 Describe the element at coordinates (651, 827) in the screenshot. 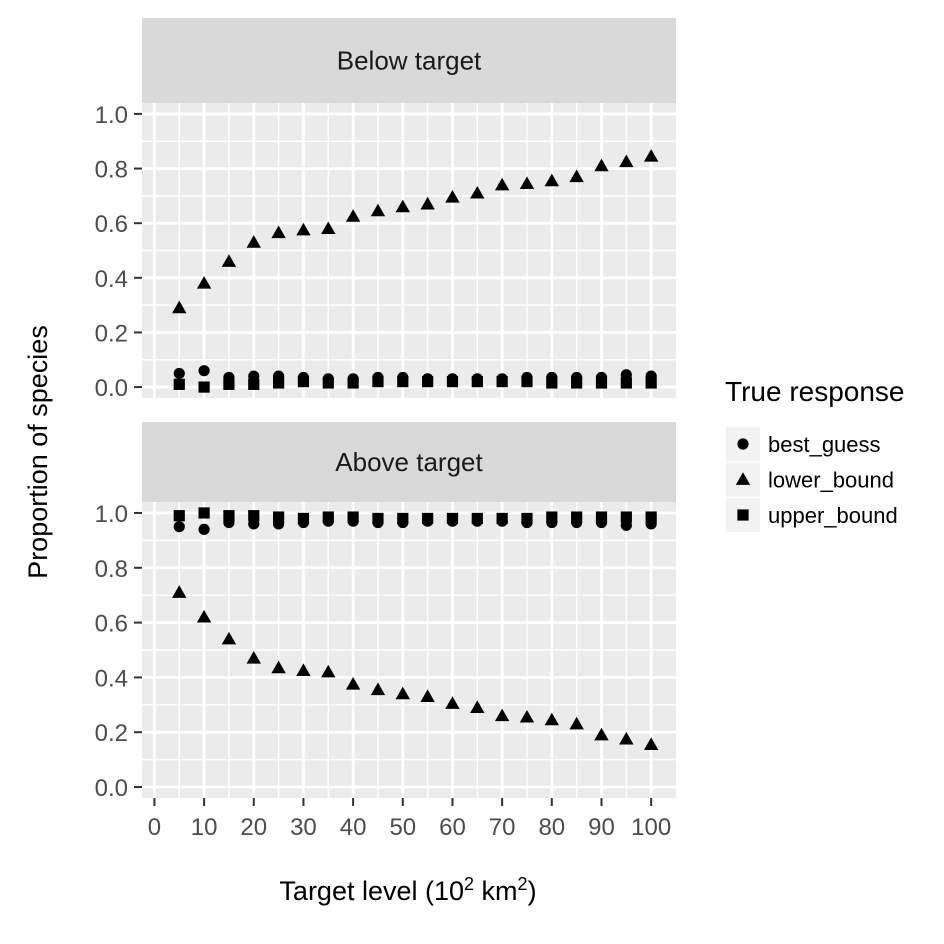

I see `x-tick-label: 100` at that location.